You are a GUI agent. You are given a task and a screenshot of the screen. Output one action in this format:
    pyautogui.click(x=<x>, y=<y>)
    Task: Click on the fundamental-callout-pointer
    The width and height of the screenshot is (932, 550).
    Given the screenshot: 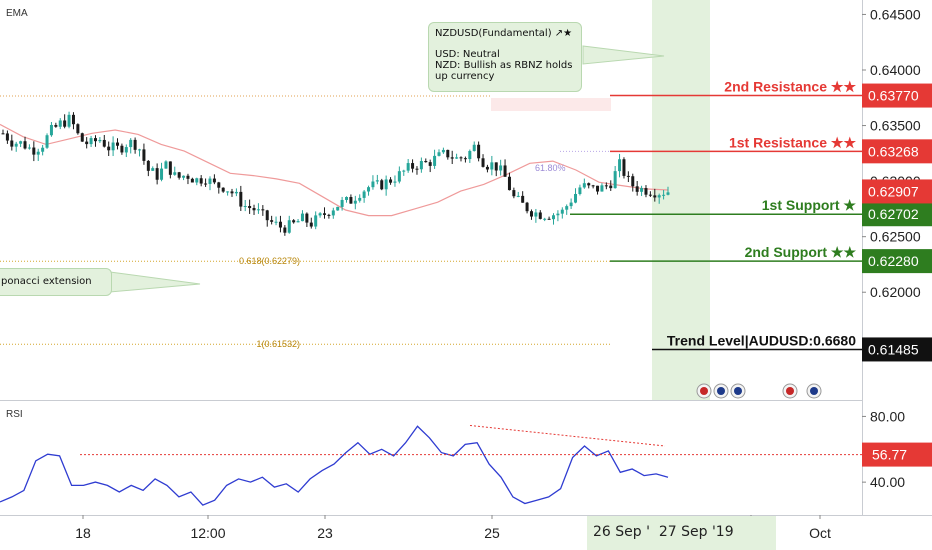 What is the action you would take?
    pyautogui.click(x=623, y=55)
    